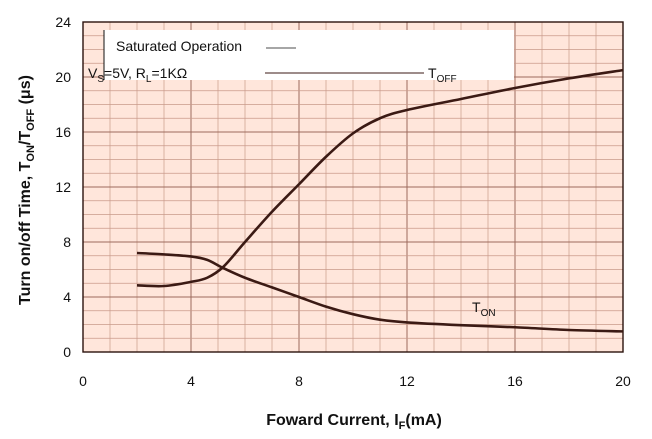 This screenshot has width=652, height=439. I want to click on x-axis-label: Foward Current, IF(mA), so click(354, 422).